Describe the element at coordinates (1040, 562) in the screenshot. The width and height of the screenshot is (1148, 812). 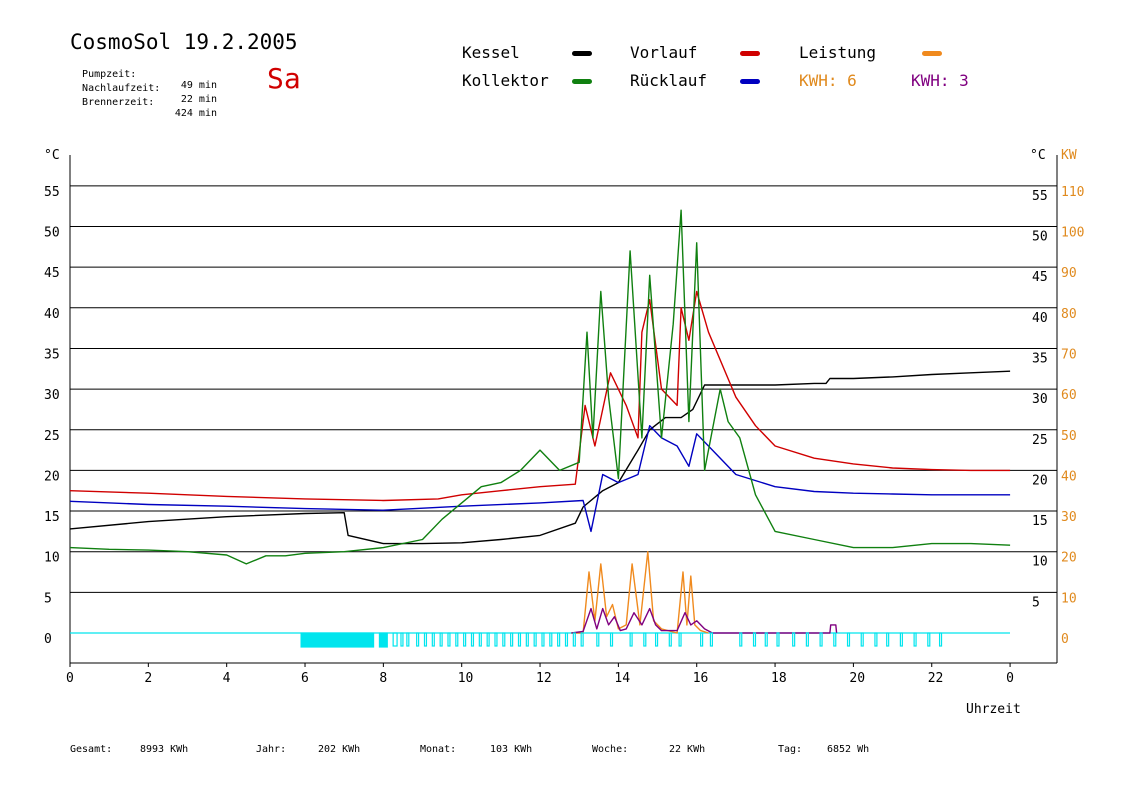
I see `y-tick-right-temp: 10` at that location.